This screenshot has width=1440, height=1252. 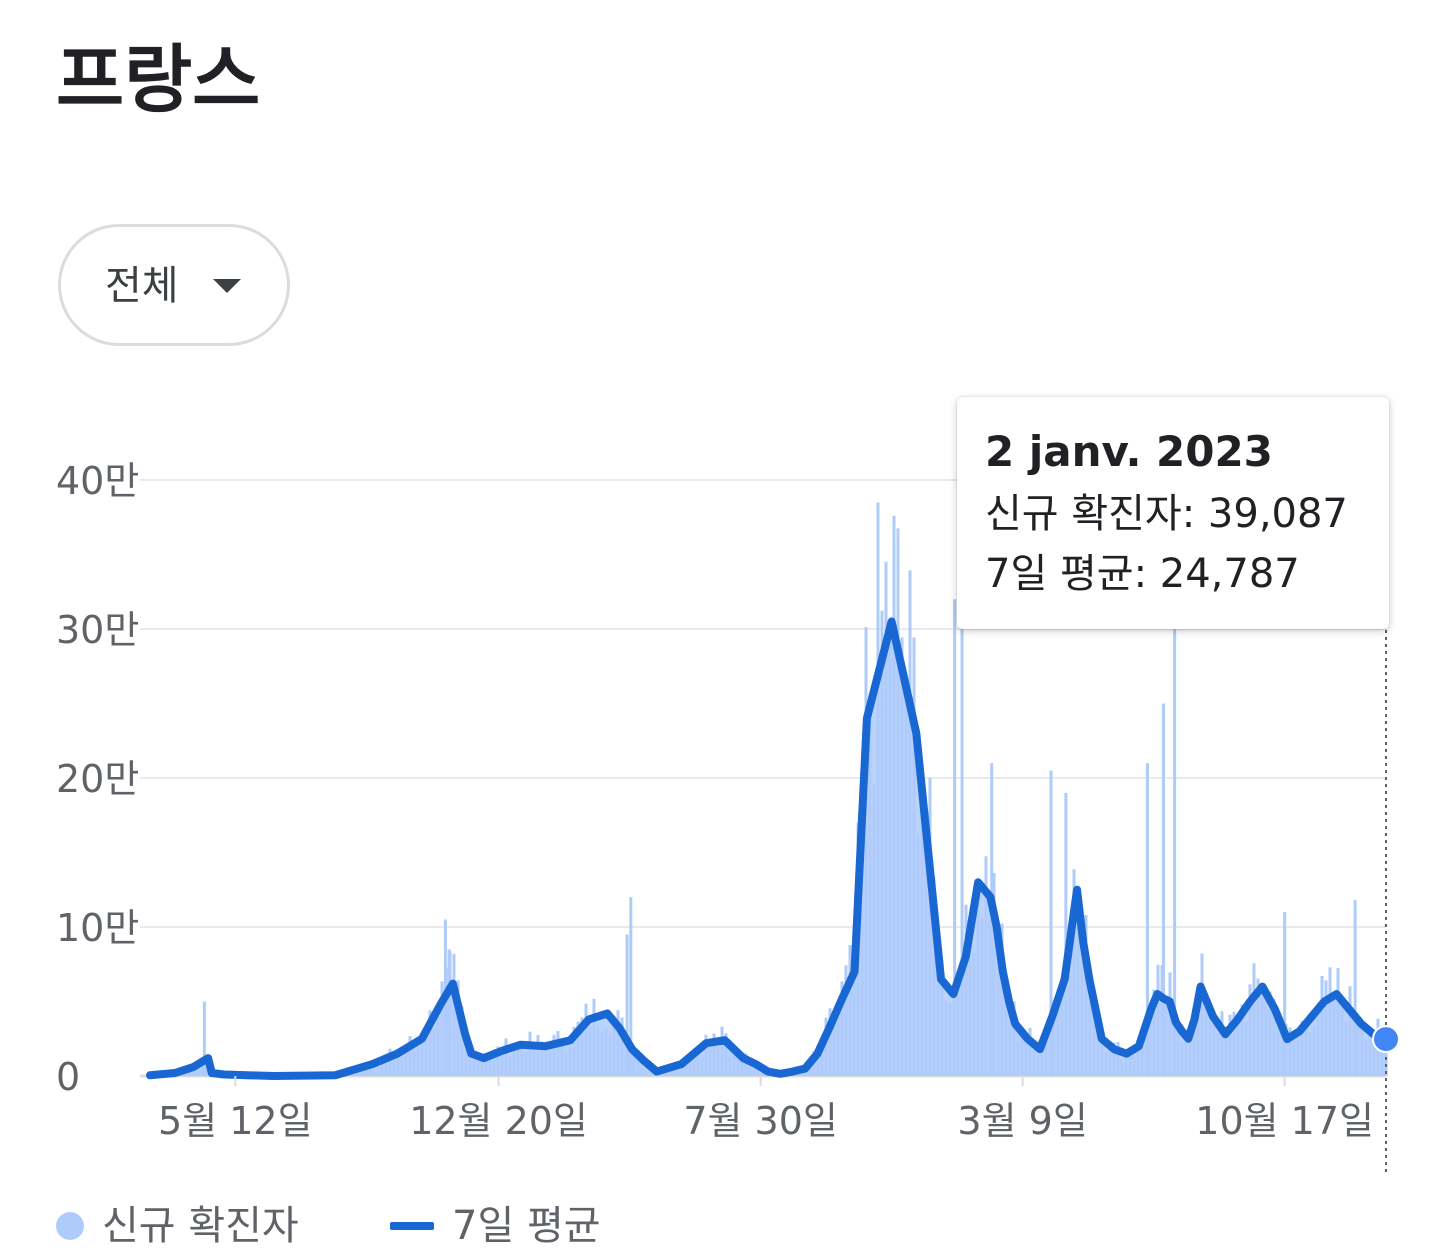 I want to click on legend-average-label: 7일 평균, so click(x=526, y=1226).